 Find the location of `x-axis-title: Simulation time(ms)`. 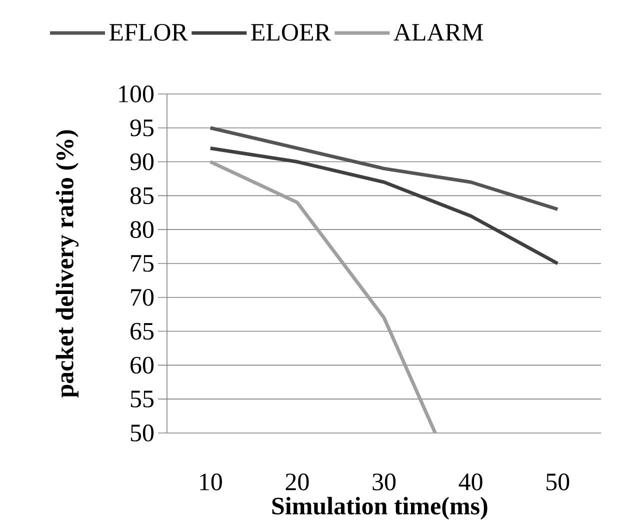

x-axis-title: Simulation time(ms) is located at coordinates (380, 508).